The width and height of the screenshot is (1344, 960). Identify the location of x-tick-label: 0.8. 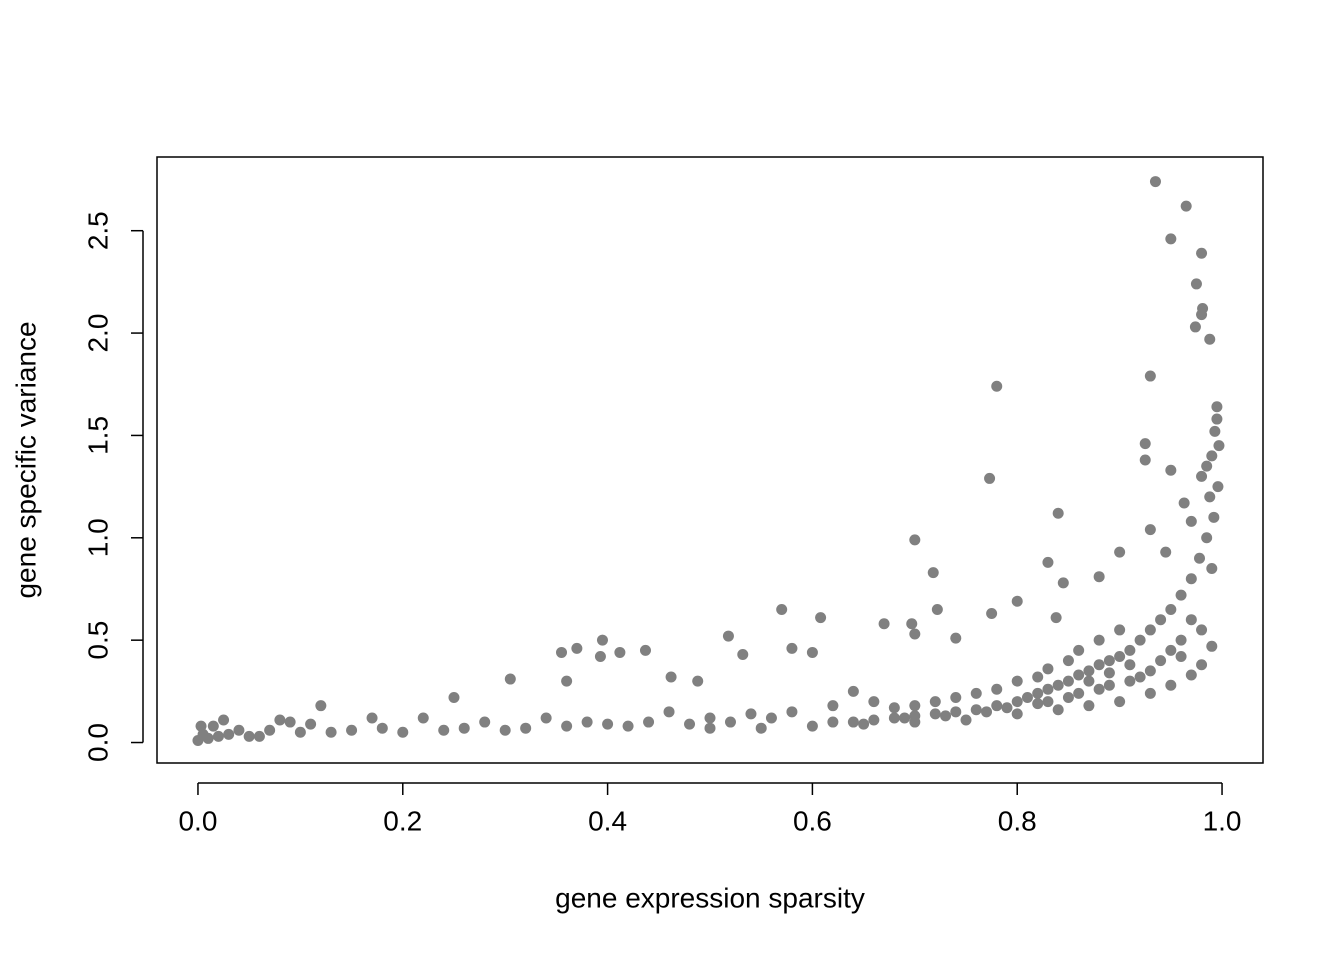
(1017, 820).